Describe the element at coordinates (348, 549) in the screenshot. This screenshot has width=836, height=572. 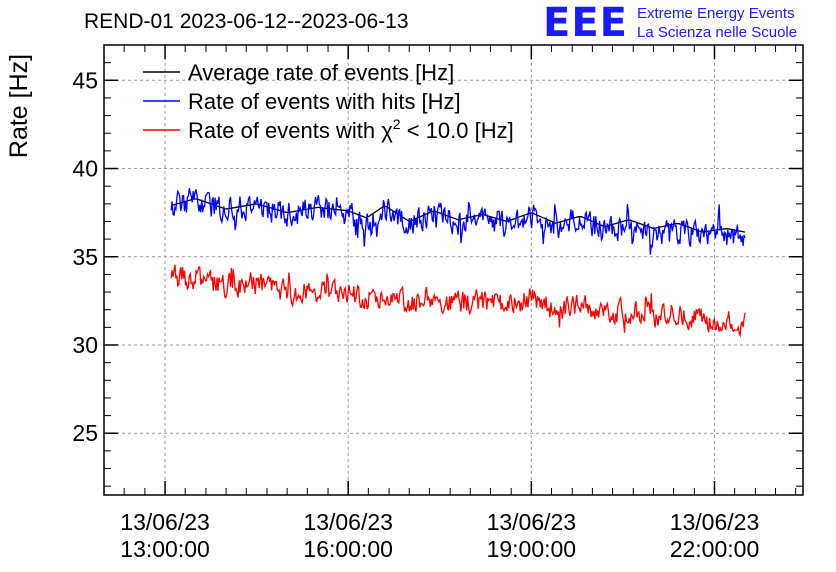
I see `x-tick-time: 16:00:00` at that location.